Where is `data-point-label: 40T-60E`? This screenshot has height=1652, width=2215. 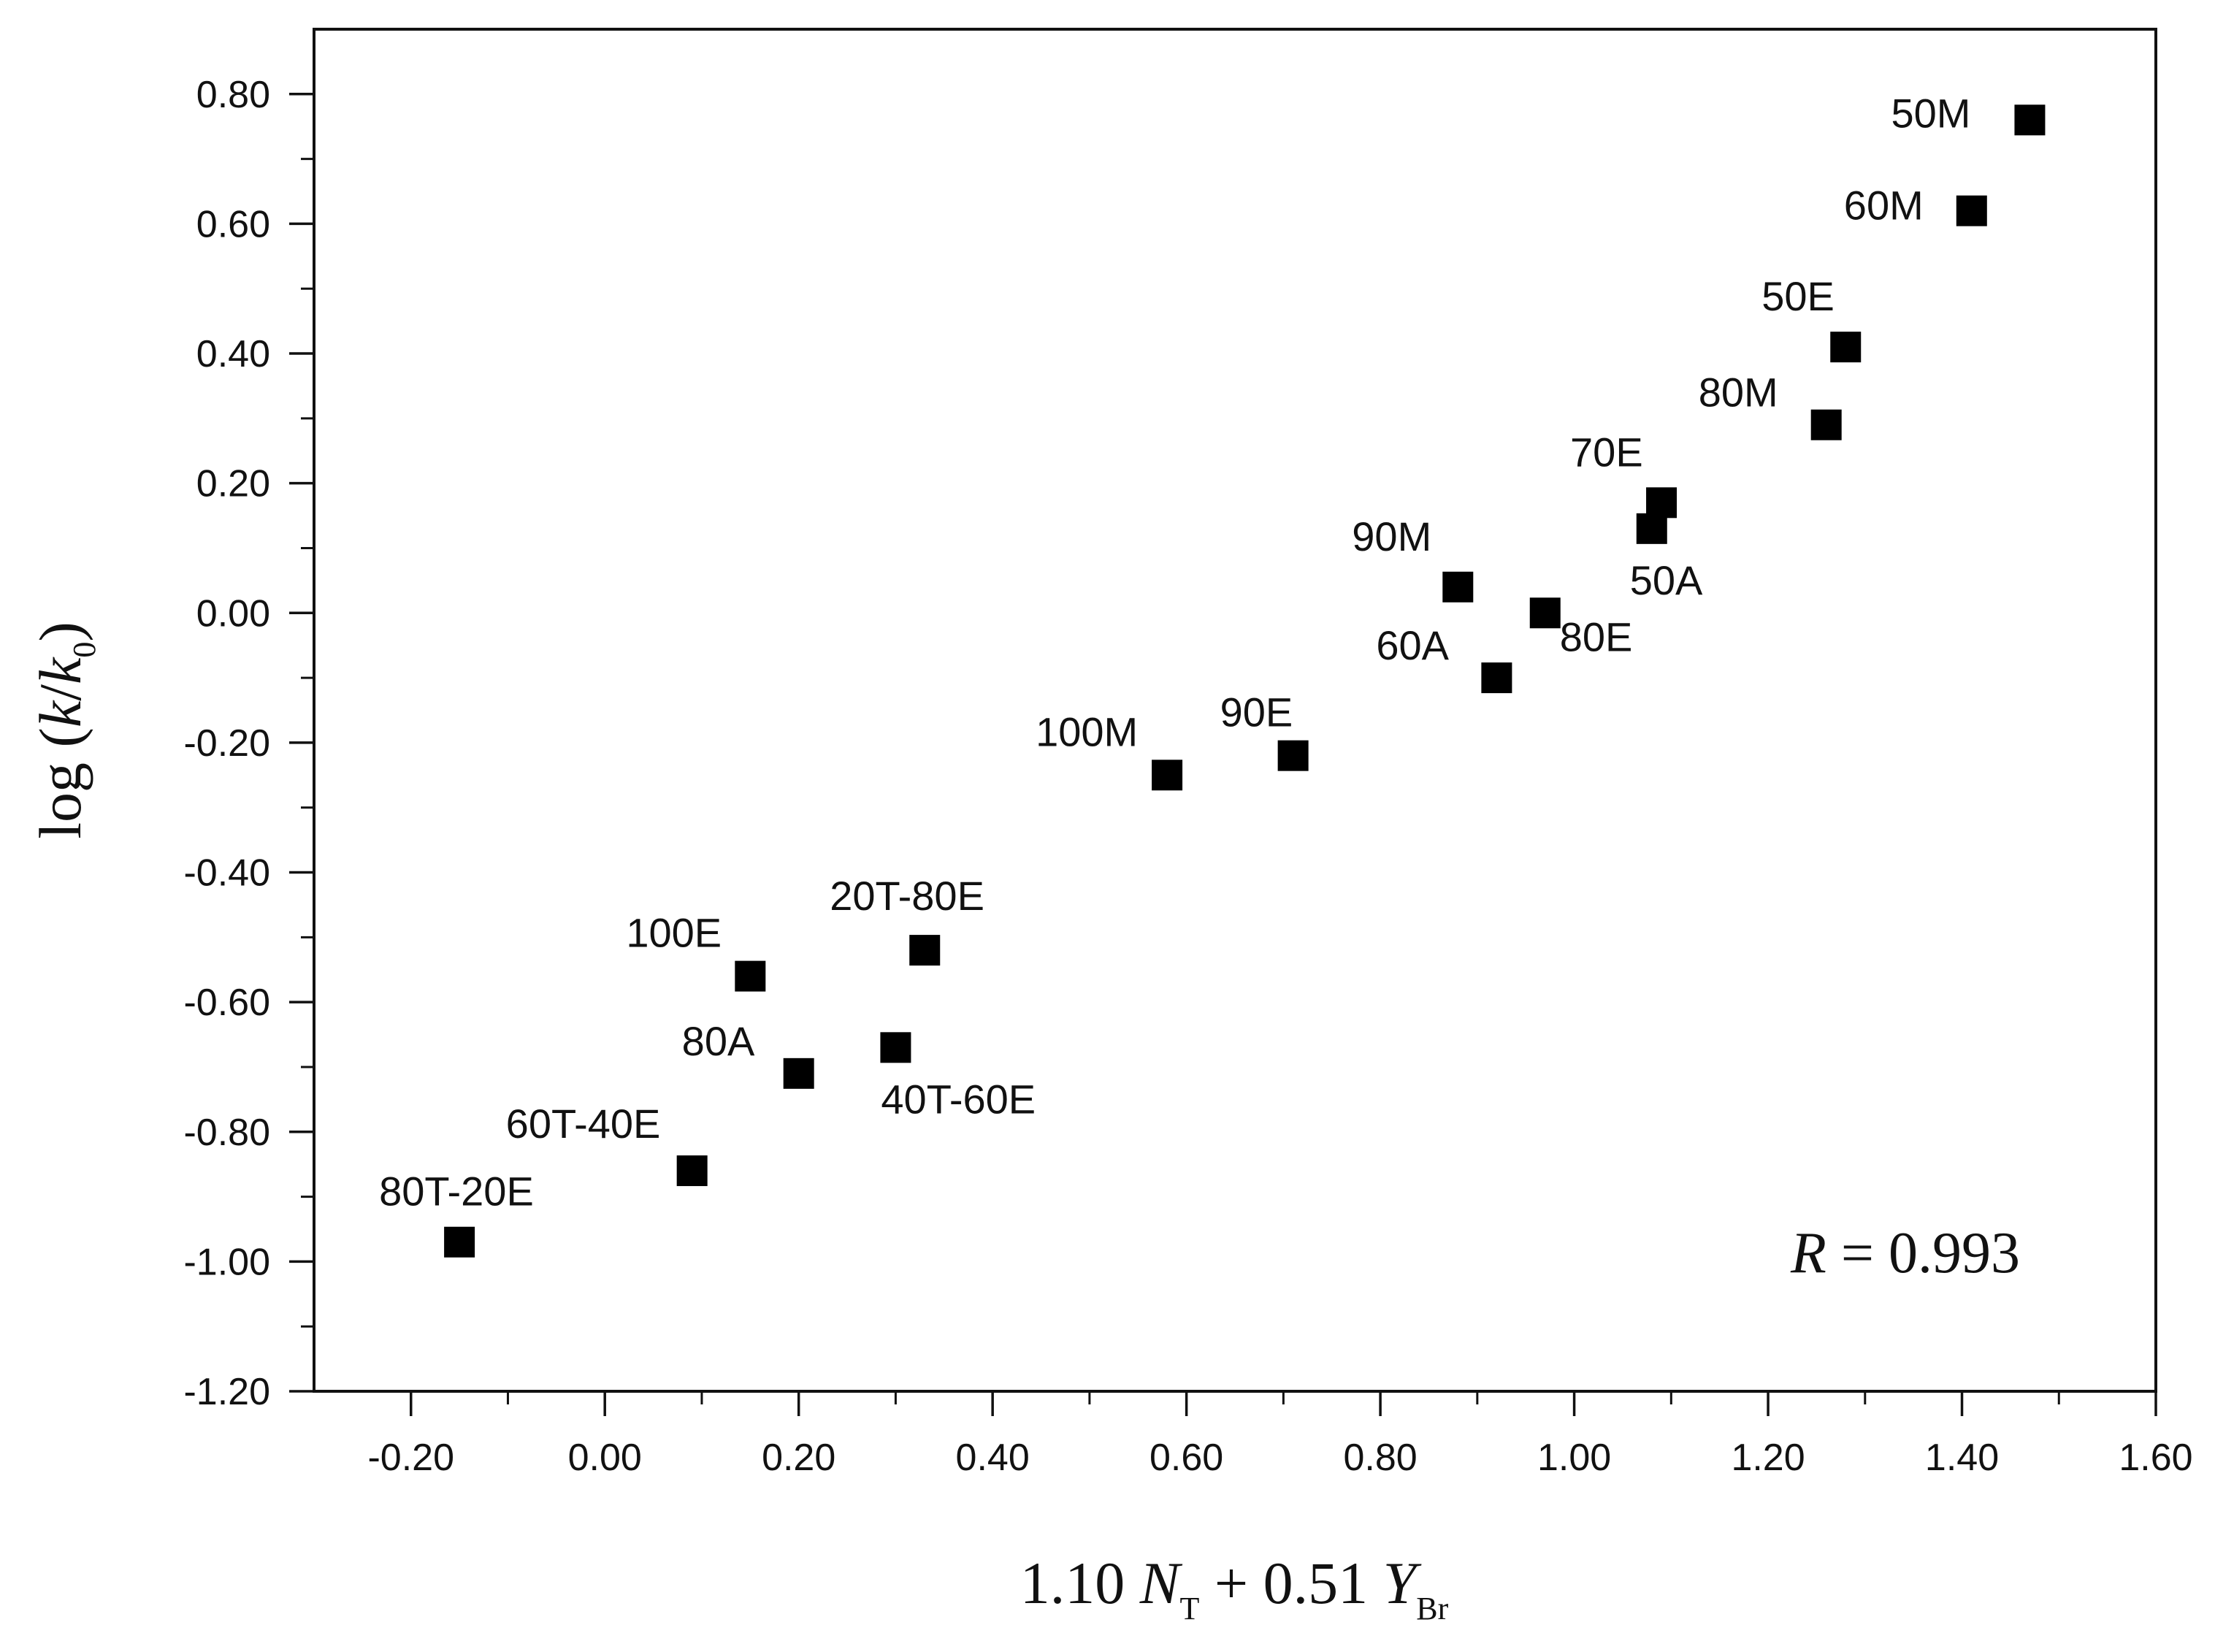 data-point-label: 40T-60E is located at coordinates (959, 1099).